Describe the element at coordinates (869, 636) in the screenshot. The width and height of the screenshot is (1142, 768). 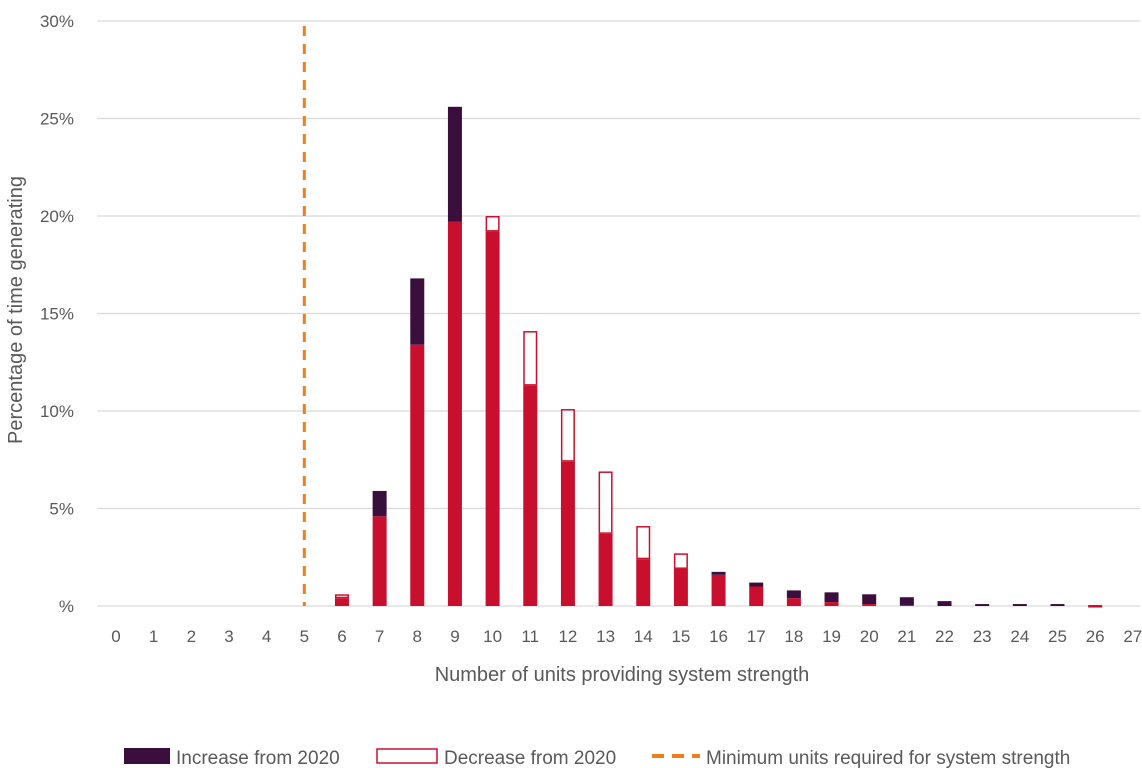
I see `x-tick-label: 20` at that location.